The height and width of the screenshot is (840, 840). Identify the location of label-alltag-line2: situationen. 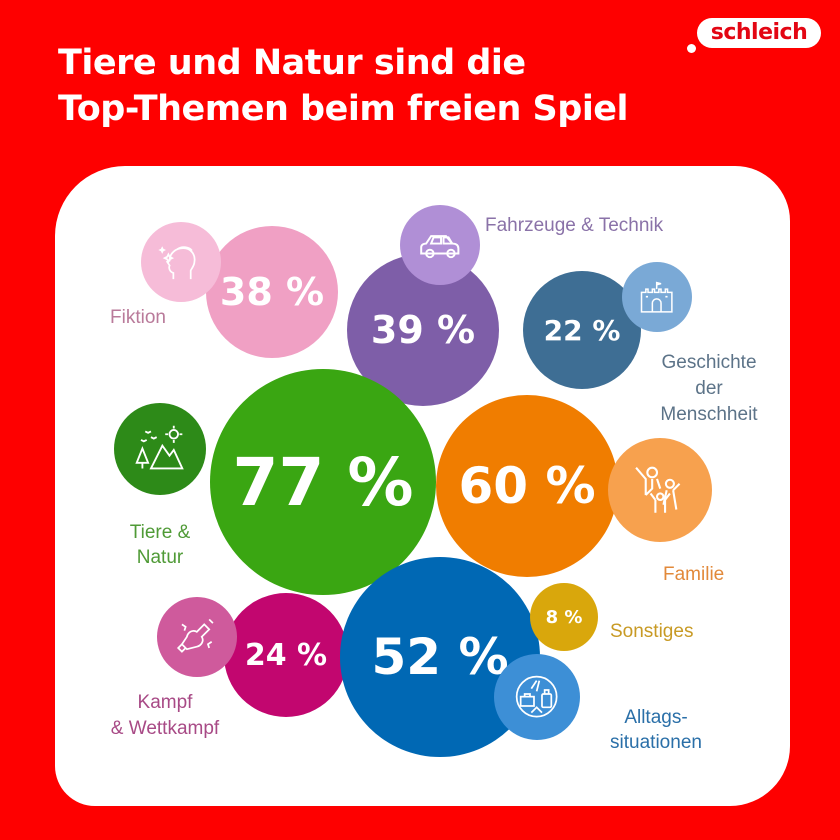
(656, 742).